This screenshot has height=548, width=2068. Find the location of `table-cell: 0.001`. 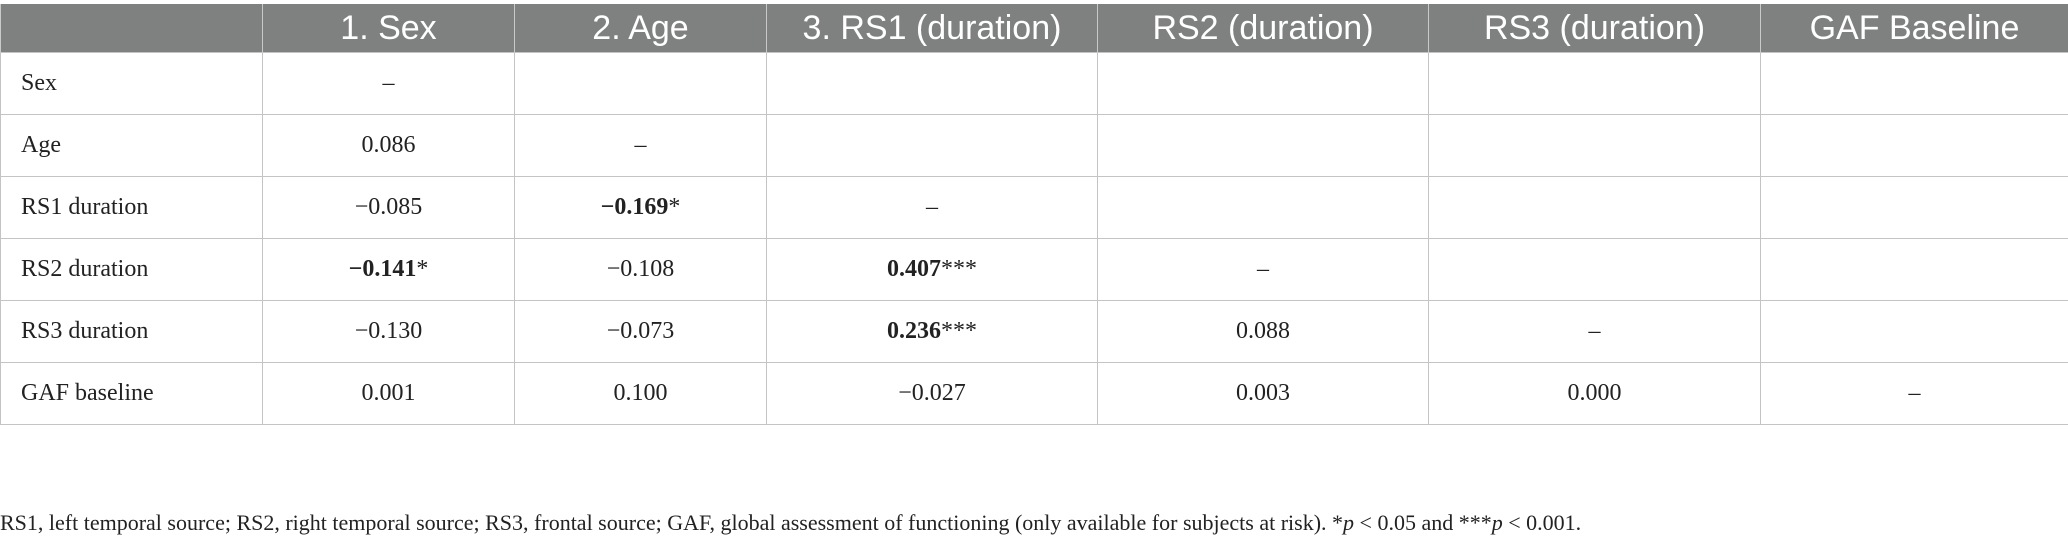

table-cell: 0.001 is located at coordinates (388, 393).